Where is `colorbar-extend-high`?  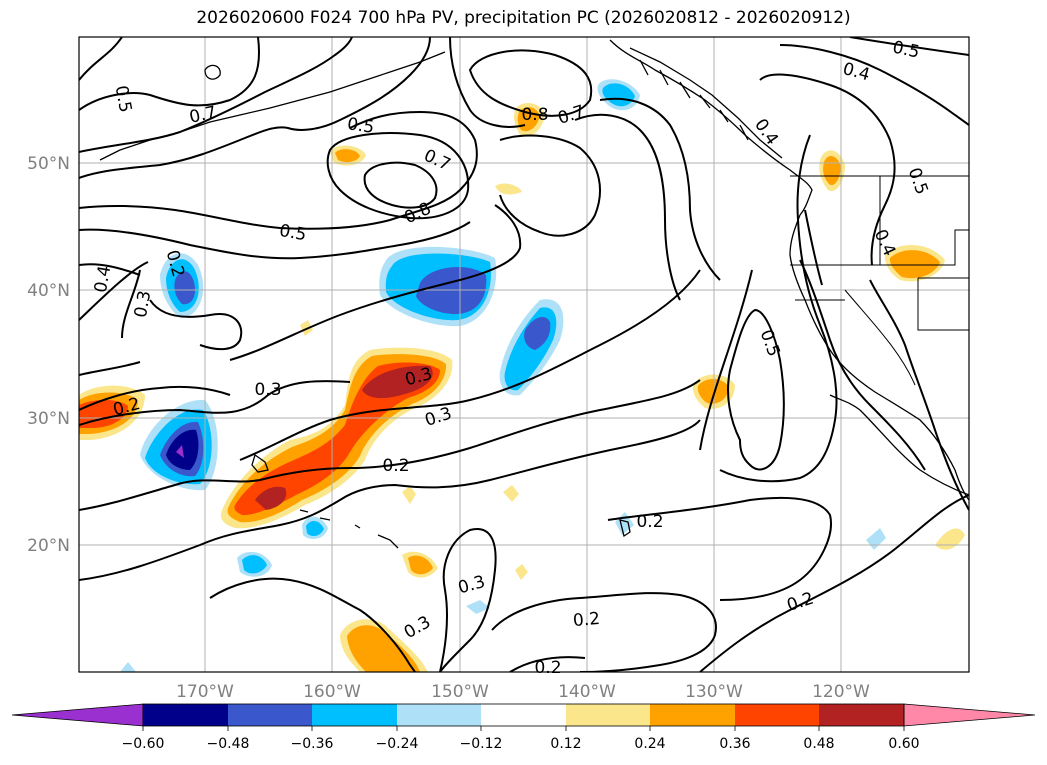
colorbar-extend-high is located at coordinates (969, 715).